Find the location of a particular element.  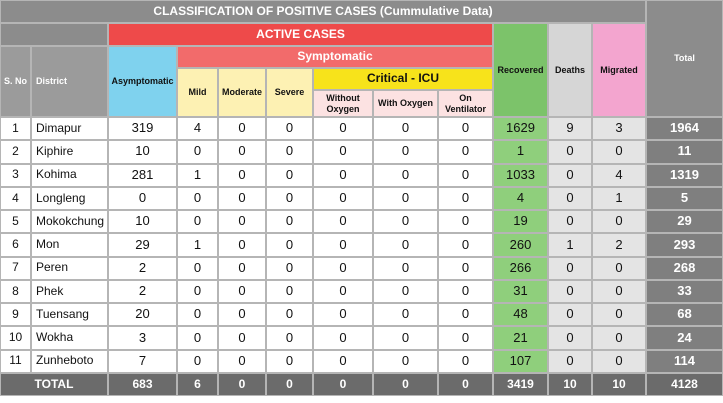

moderate-header: Moderate is located at coordinates (242, 92).